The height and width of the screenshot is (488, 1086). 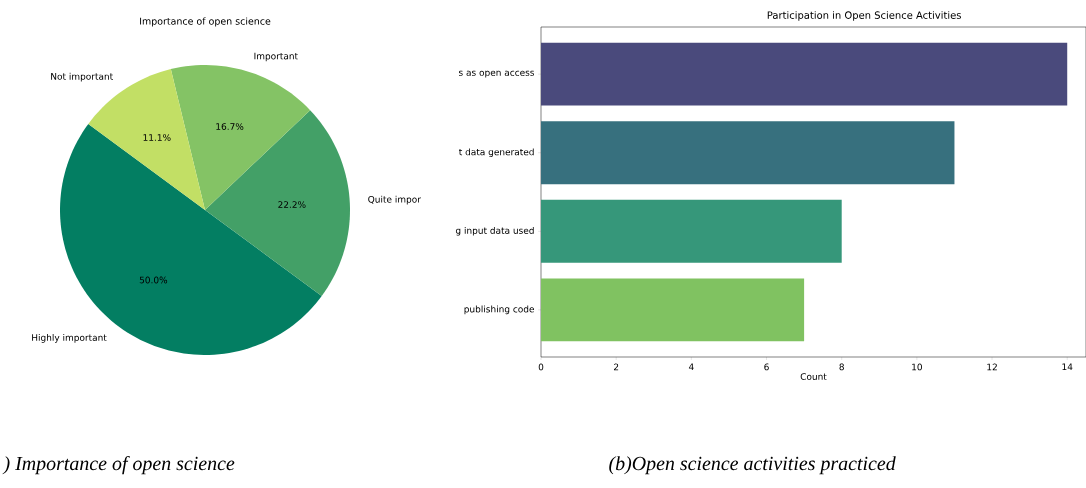 What do you see at coordinates (1067, 367) in the screenshot?
I see `x-tick-label: 14` at bounding box center [1067, 367].